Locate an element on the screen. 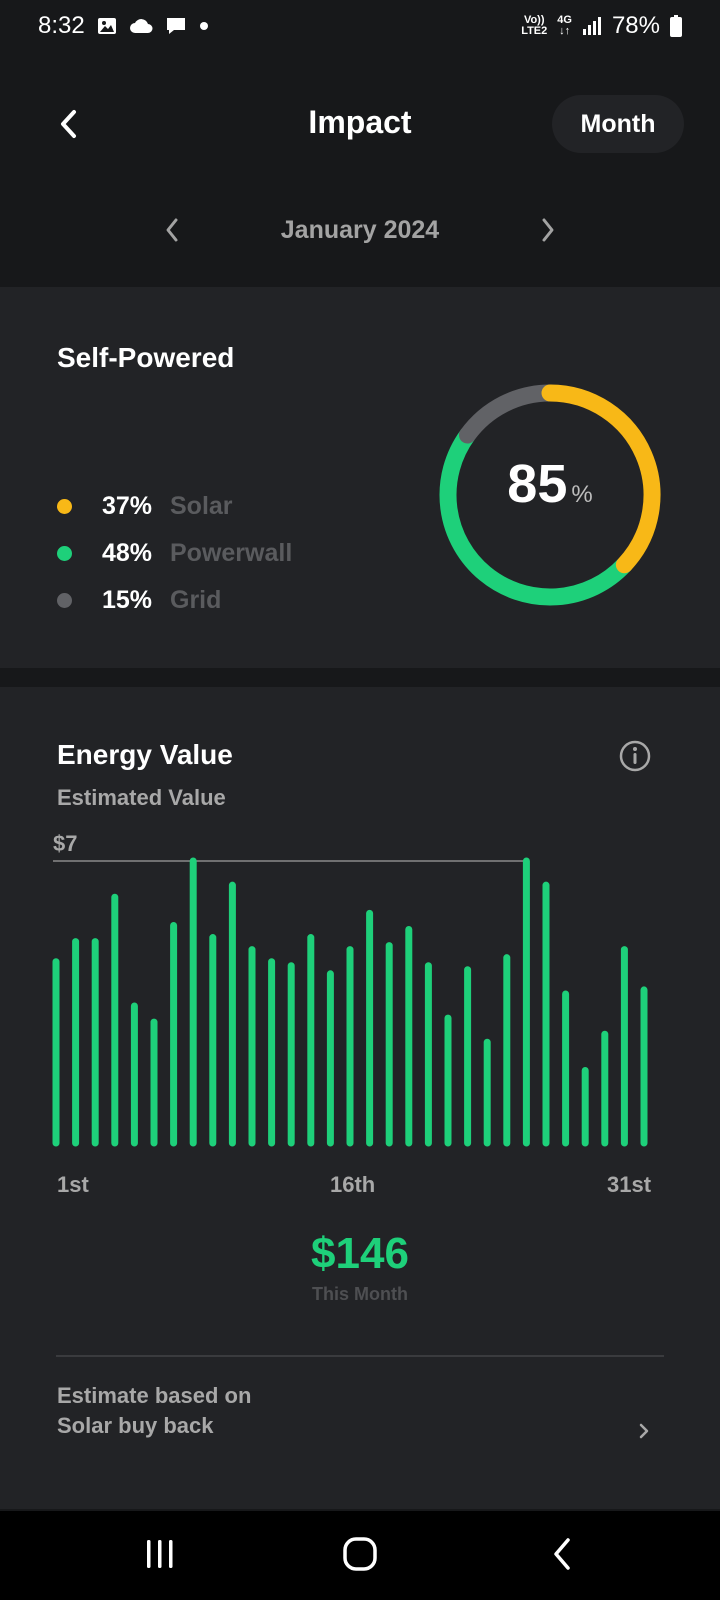 This screenshot has width=720, height=1600. volte-indicator: Vo)) LTE2 is located at coordinates (534, 25).